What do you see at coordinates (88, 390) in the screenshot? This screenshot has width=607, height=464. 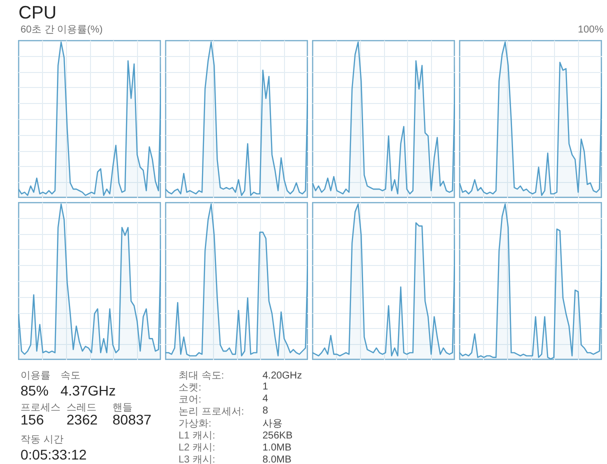 I see `text: 4.37GHz` at bounding box center [88, 390].